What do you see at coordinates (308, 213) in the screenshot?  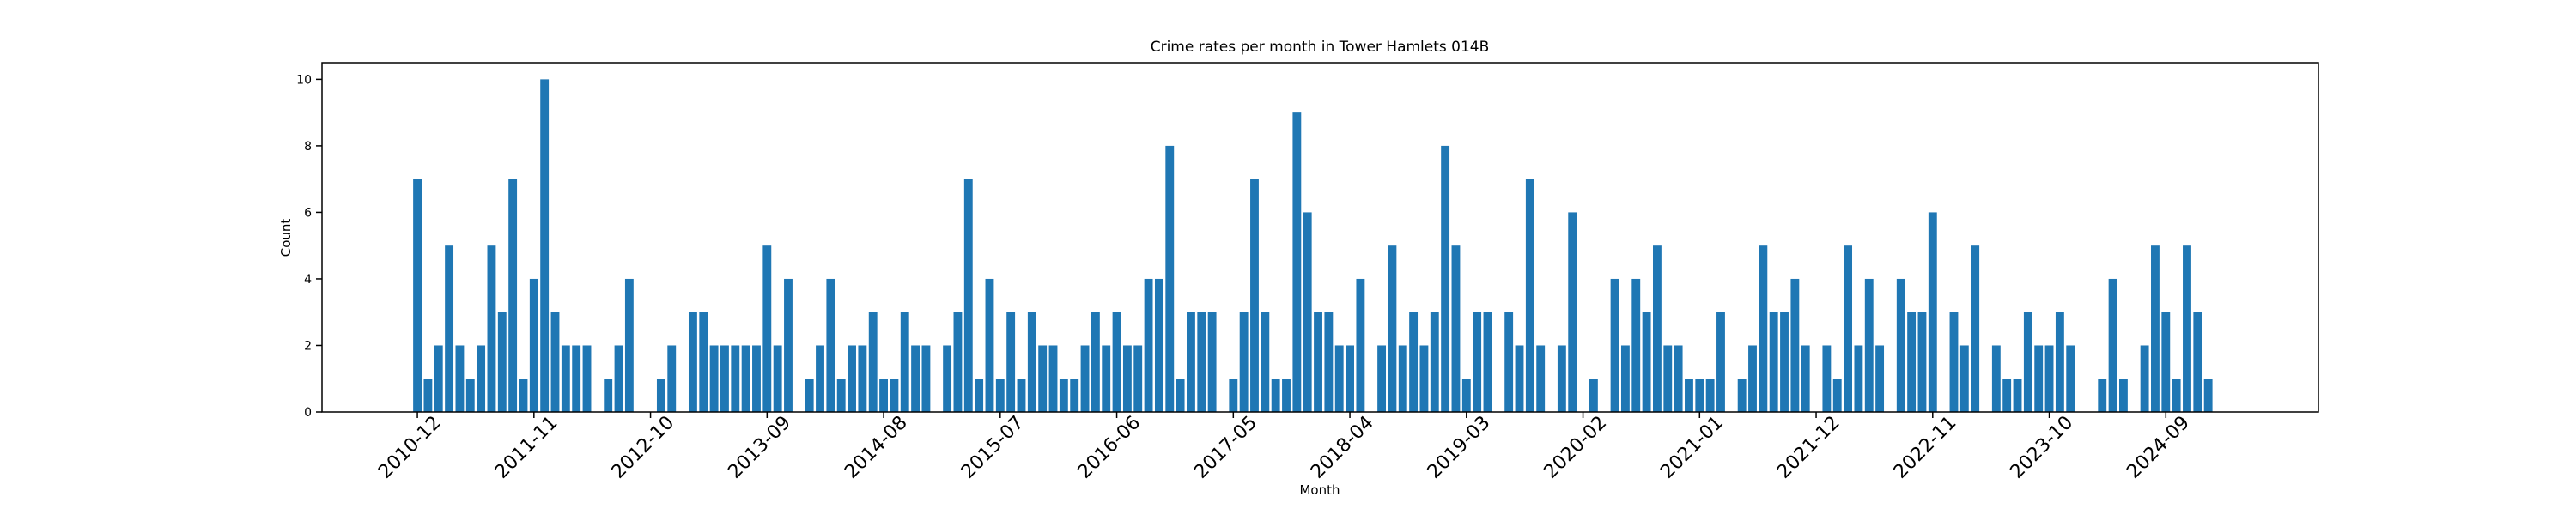 I see `y-tick-label: 6` at bounding box center [308, 213].